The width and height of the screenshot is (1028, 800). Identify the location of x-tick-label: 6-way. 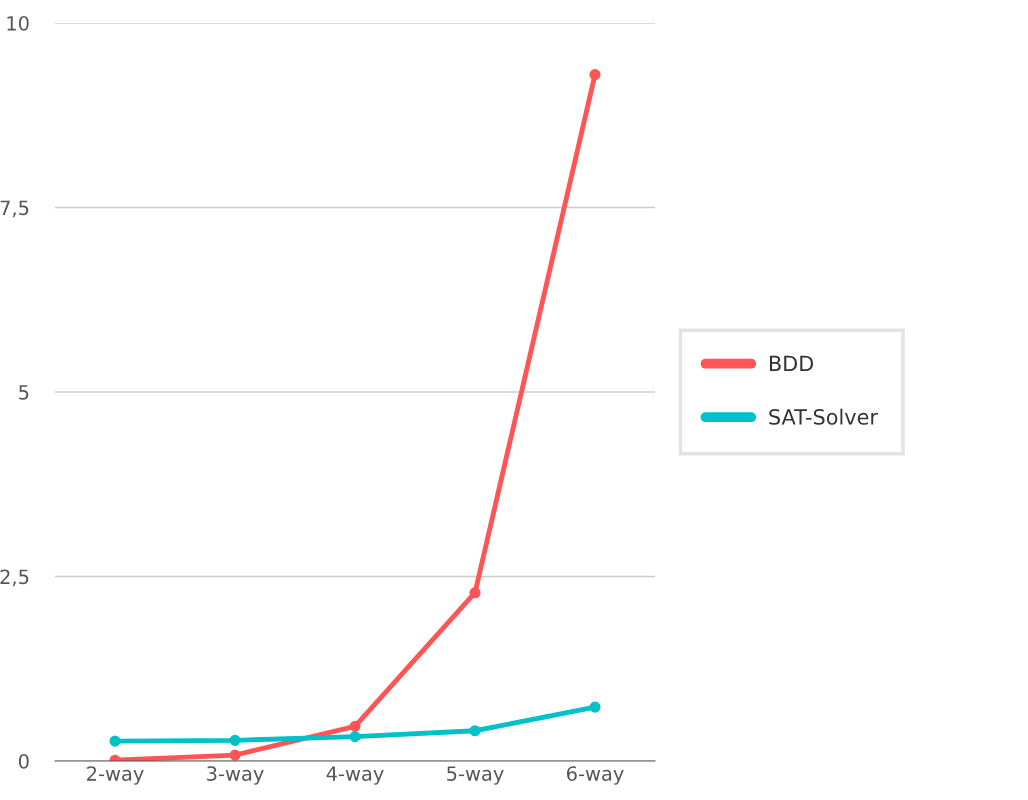
(595, 775).